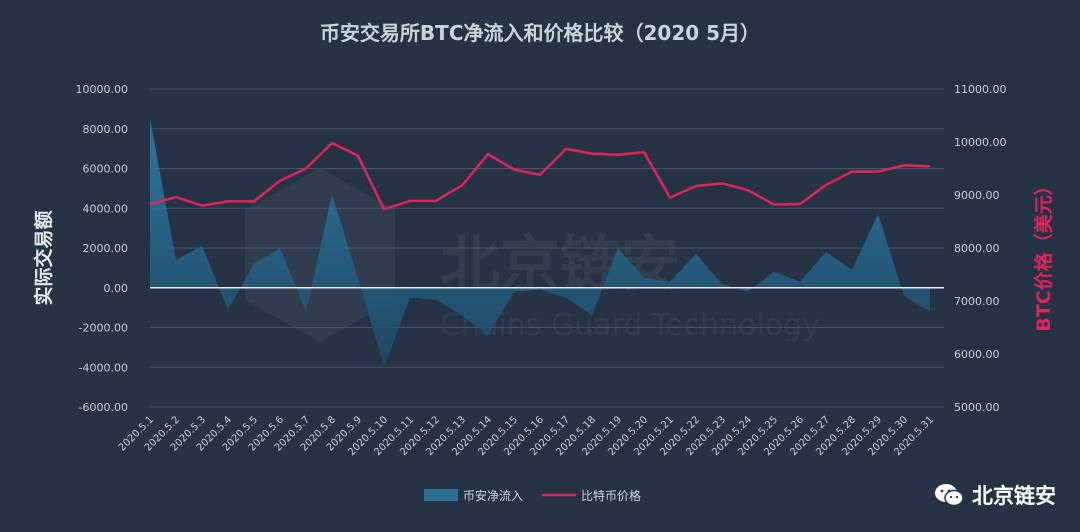  Describe the element at coordinates (977, 407) in the screenshot. I see `right-tick-label: 5000.00` at that location.